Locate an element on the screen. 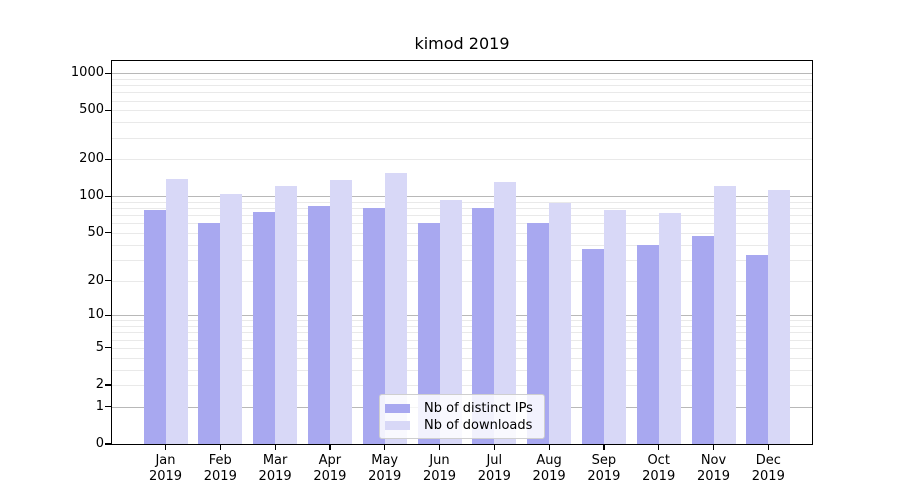 The image size is (900, 500). x-tickmark-dec is located at coordinates (768, 447).